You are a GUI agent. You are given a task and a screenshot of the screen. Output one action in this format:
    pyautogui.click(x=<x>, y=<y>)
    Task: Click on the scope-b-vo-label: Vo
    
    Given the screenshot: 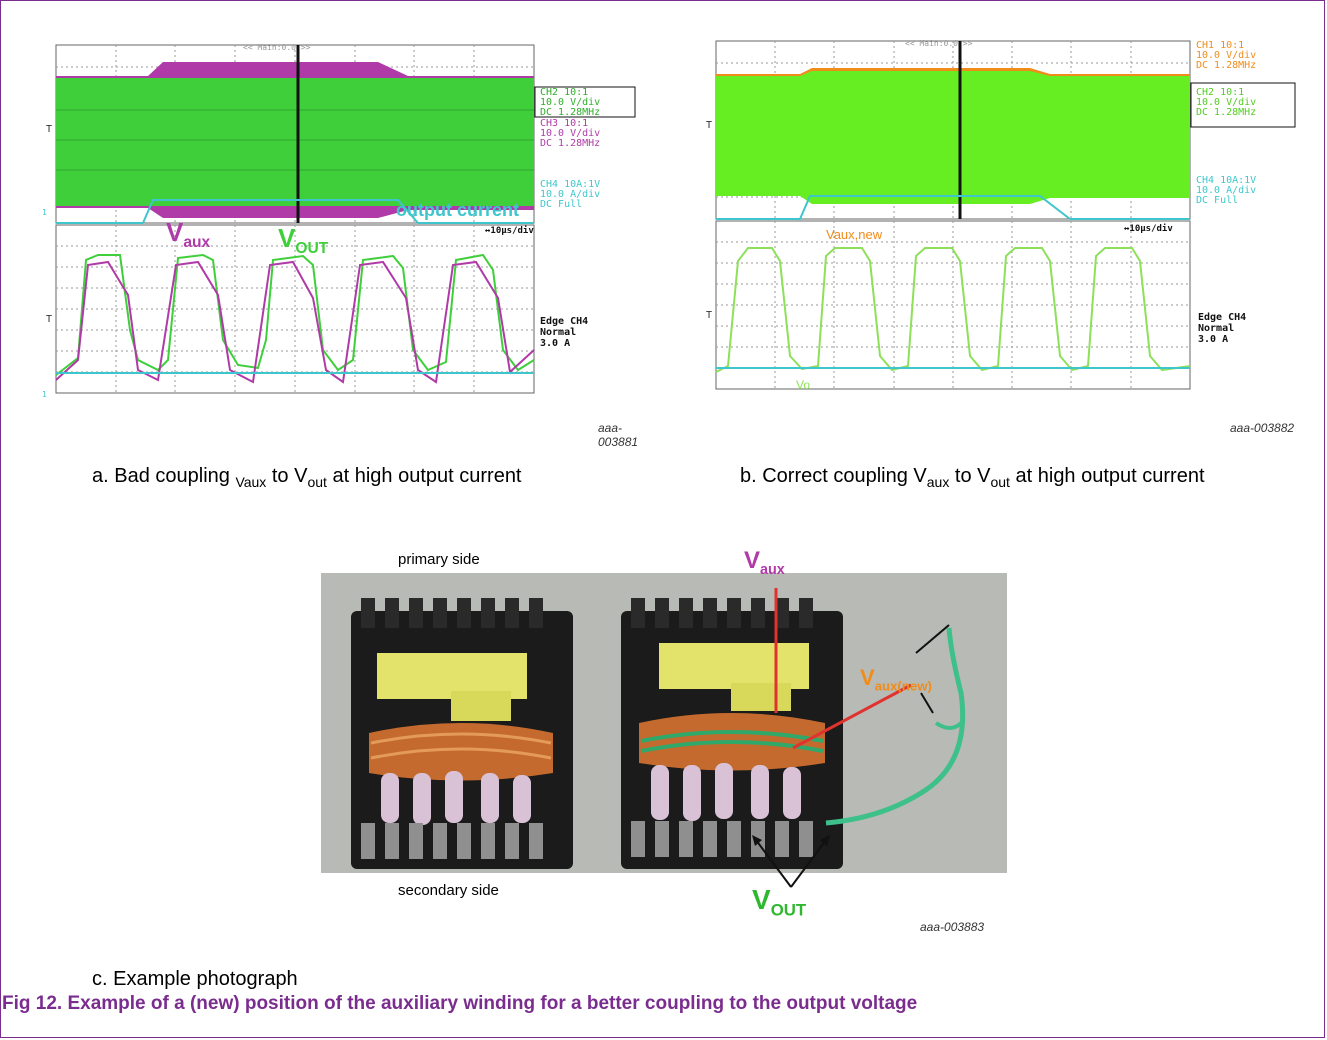 What is the action you would take?
    pyautogui.click(x=803, y=385)
    